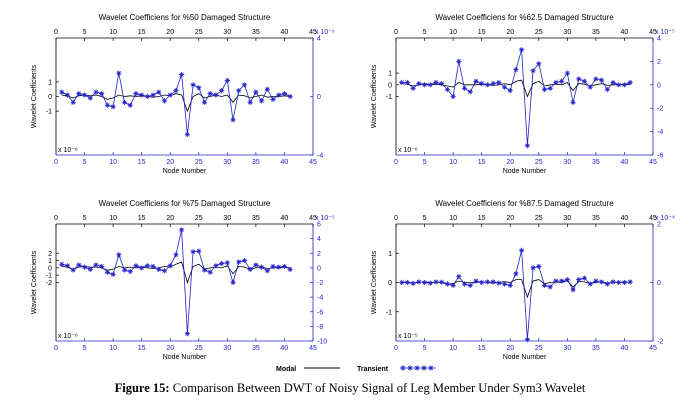 This screenshot has height=401, width=700. I want to click on right-axis-exponent: x 10⁻⁴, so click(665, 218).